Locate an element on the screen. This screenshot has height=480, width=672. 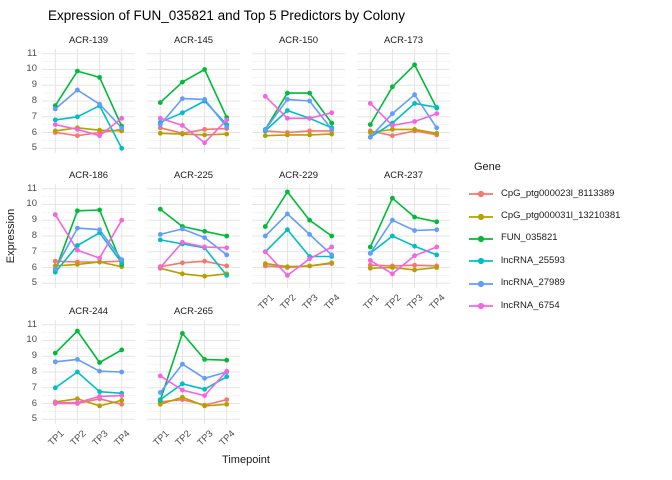
facet-strip-ACR-139: ACR-139 is located at coordinates (88, 40).